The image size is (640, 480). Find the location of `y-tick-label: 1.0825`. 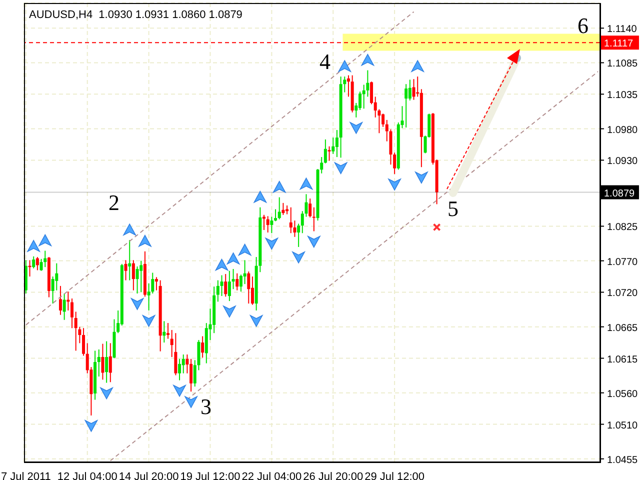

y-tick-label: 1.0825 is located at coordinates (622, 228).